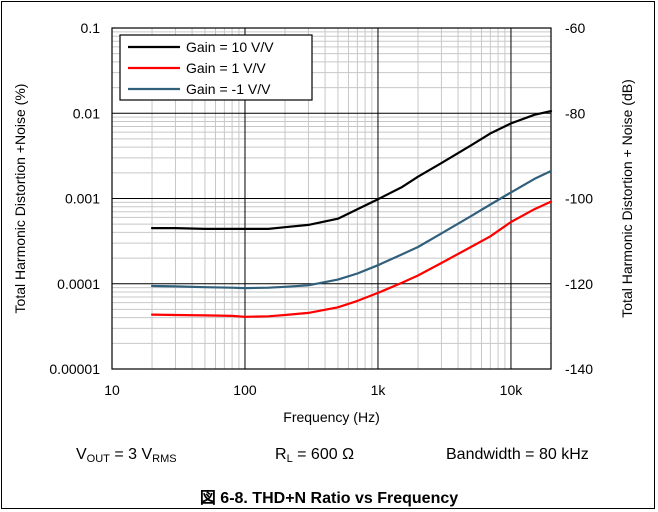  Describe the element at coordinates (627, 198) in the screenshot. I see `y2-axis-title: Total Harmonic Distortion + Noise (dB)` at that location.